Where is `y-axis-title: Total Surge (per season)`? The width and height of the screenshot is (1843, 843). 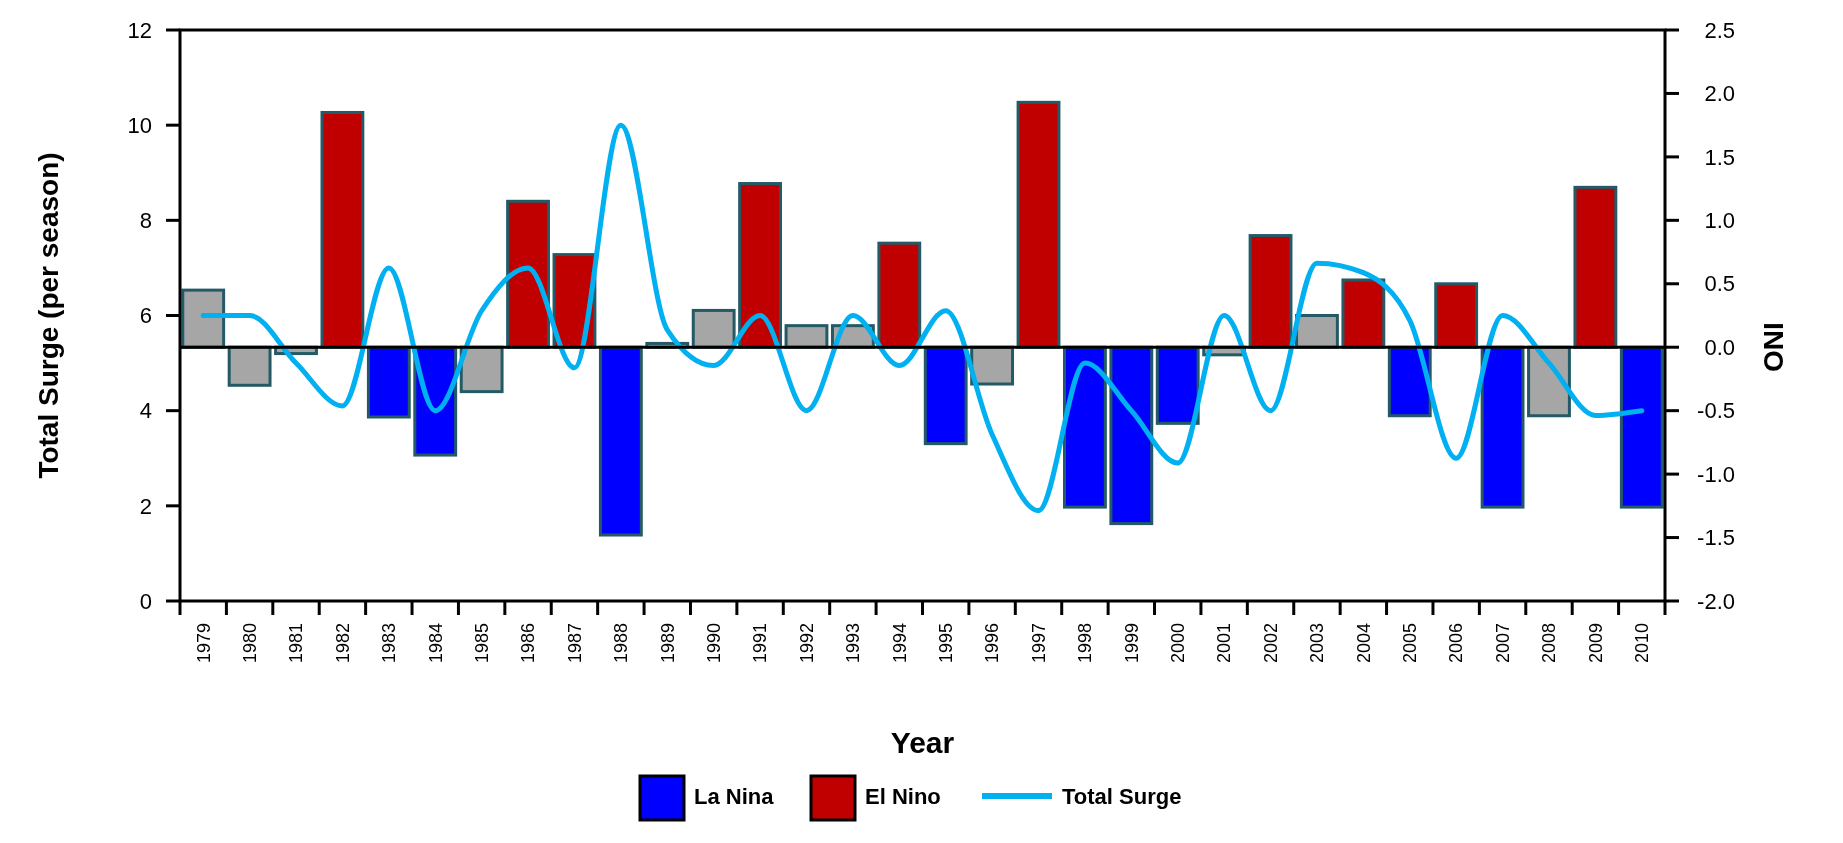 y-axis-title: Total Surge (per season) is located at coordinates (48, 315).